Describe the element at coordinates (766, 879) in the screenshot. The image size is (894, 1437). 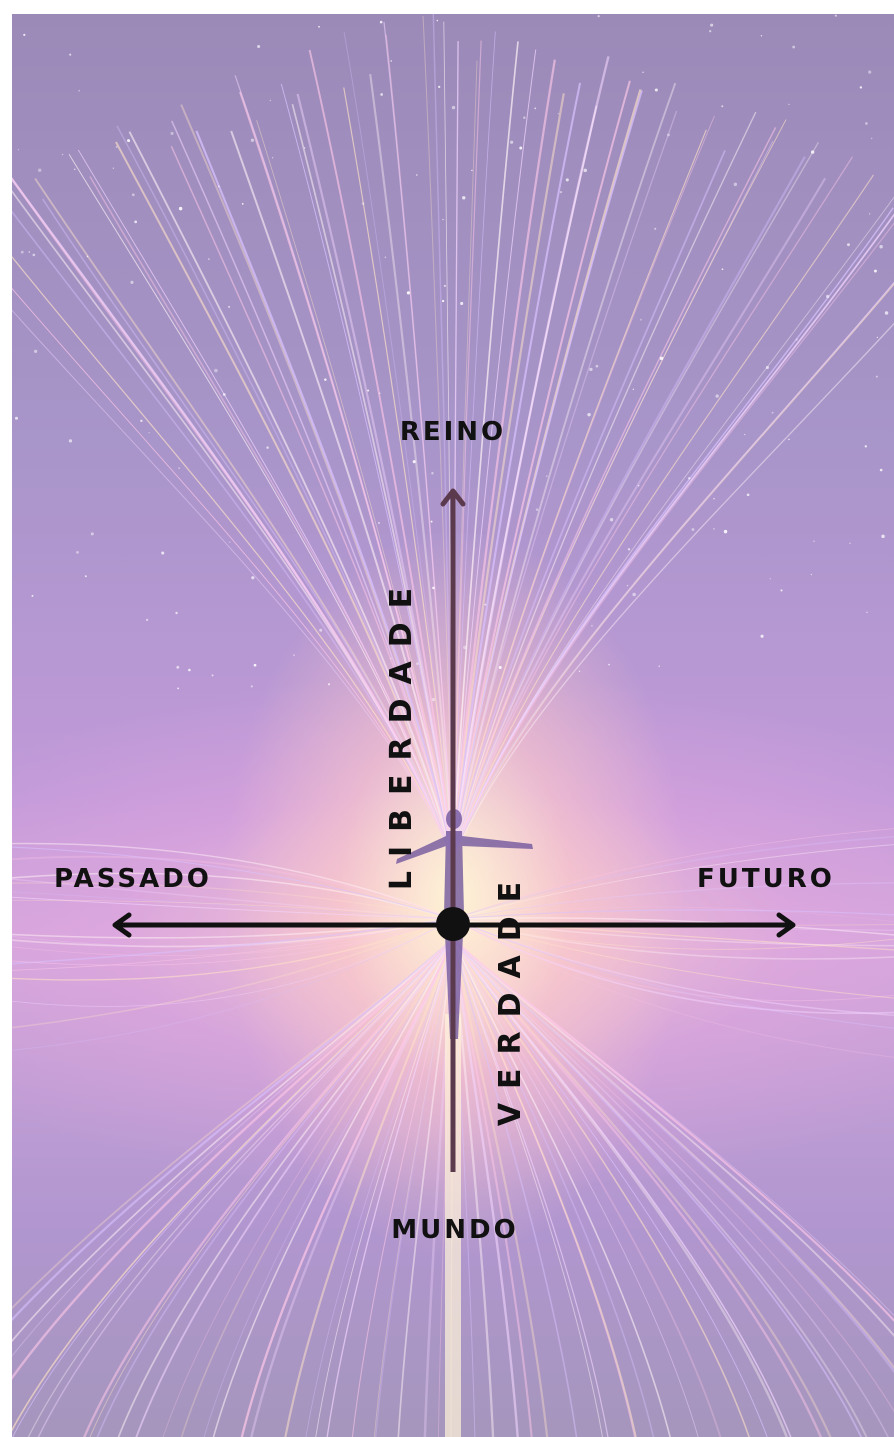
I see `label-futuro: FUTURO` at that location.